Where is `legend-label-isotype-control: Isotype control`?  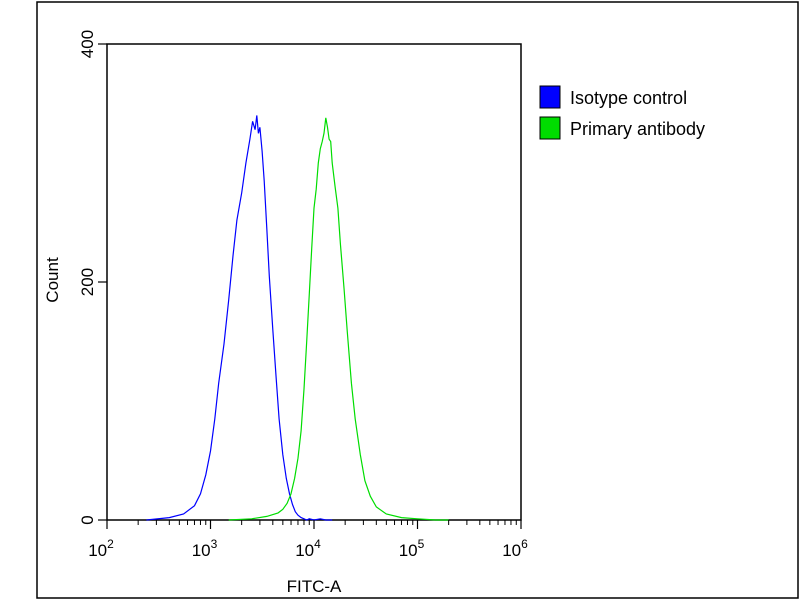 legend-label-isotype-control: Isotype control is located at coordinates (628, 98).